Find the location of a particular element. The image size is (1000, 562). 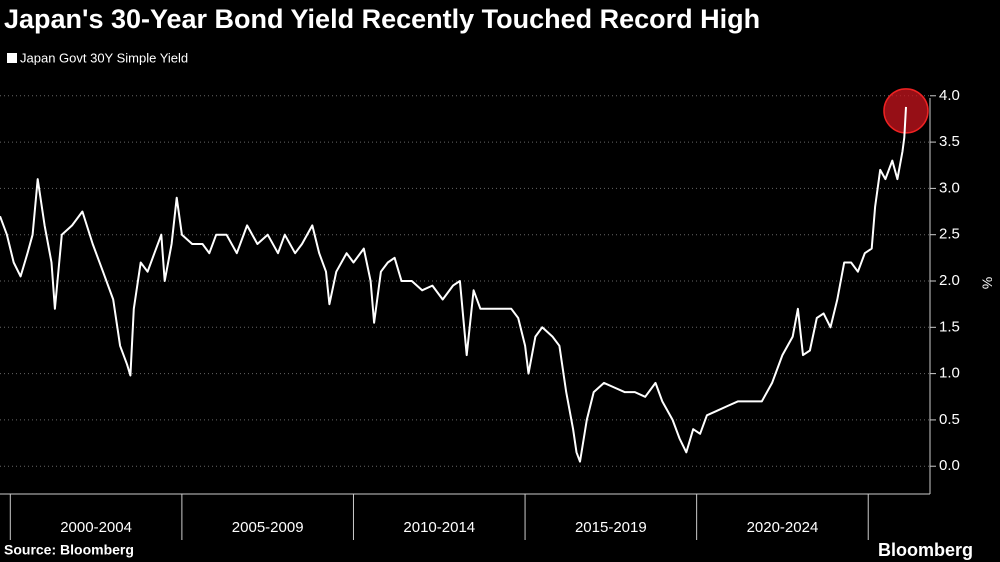

legend-label: Japan Govt 30Y Simple Yield is located at coordinates (104, 57).